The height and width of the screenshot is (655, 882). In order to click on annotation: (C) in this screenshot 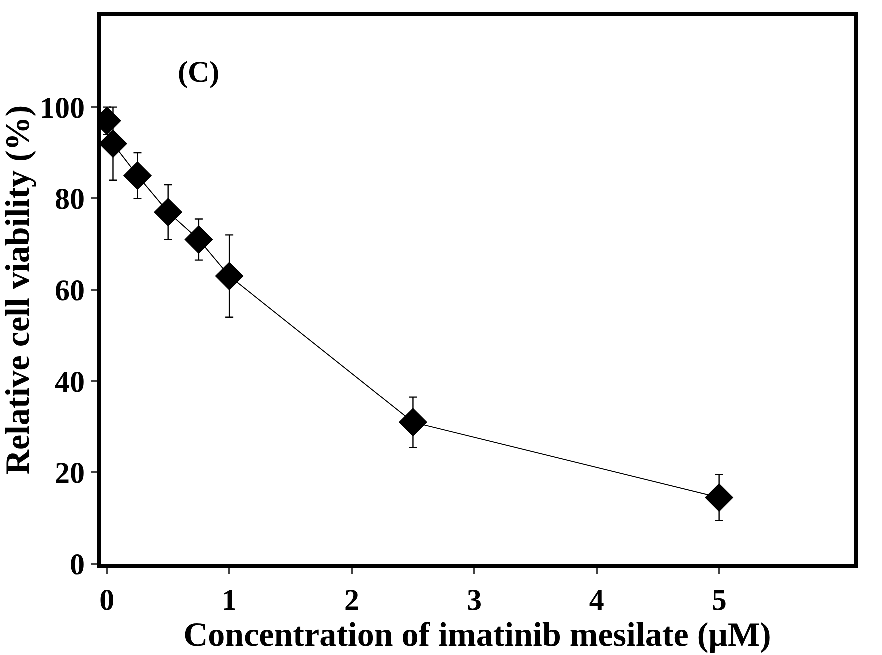, I will do `click(199, 72)`.